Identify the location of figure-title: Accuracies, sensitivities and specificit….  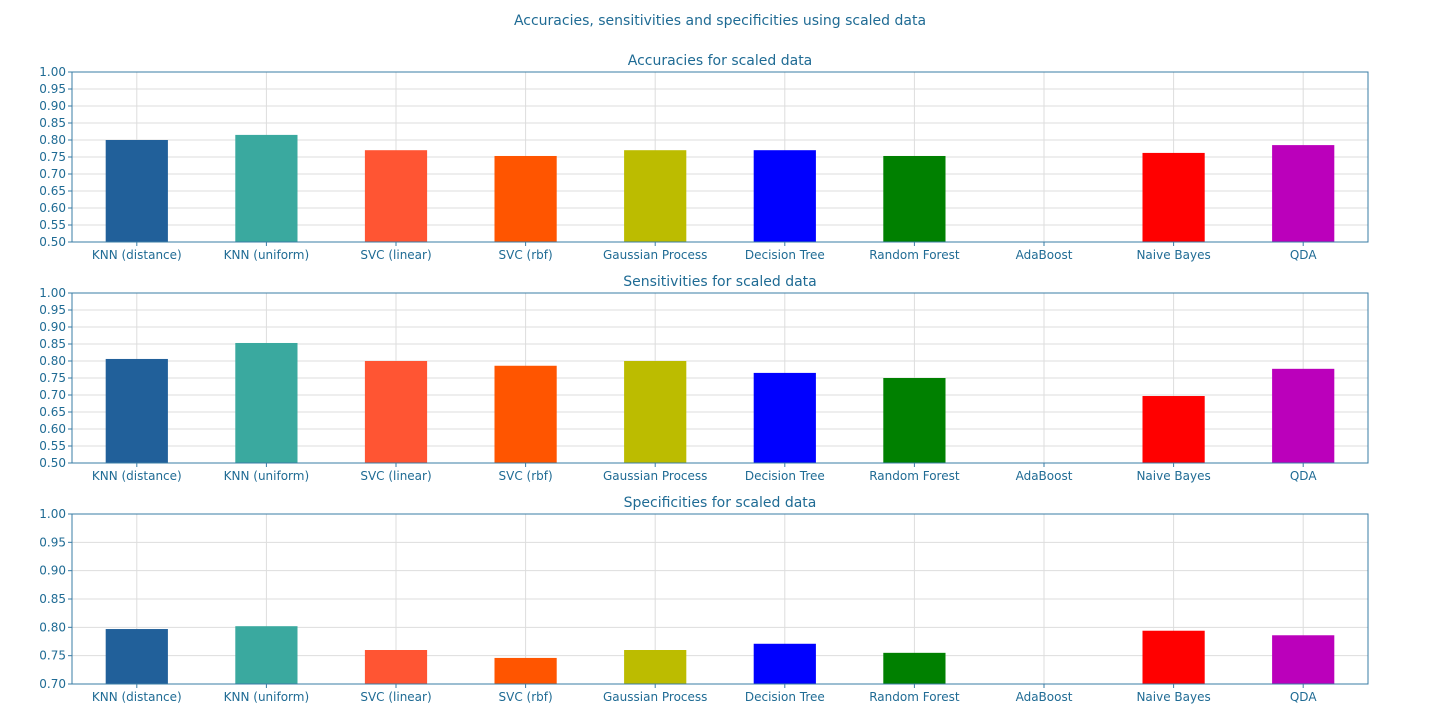
(720, 21).